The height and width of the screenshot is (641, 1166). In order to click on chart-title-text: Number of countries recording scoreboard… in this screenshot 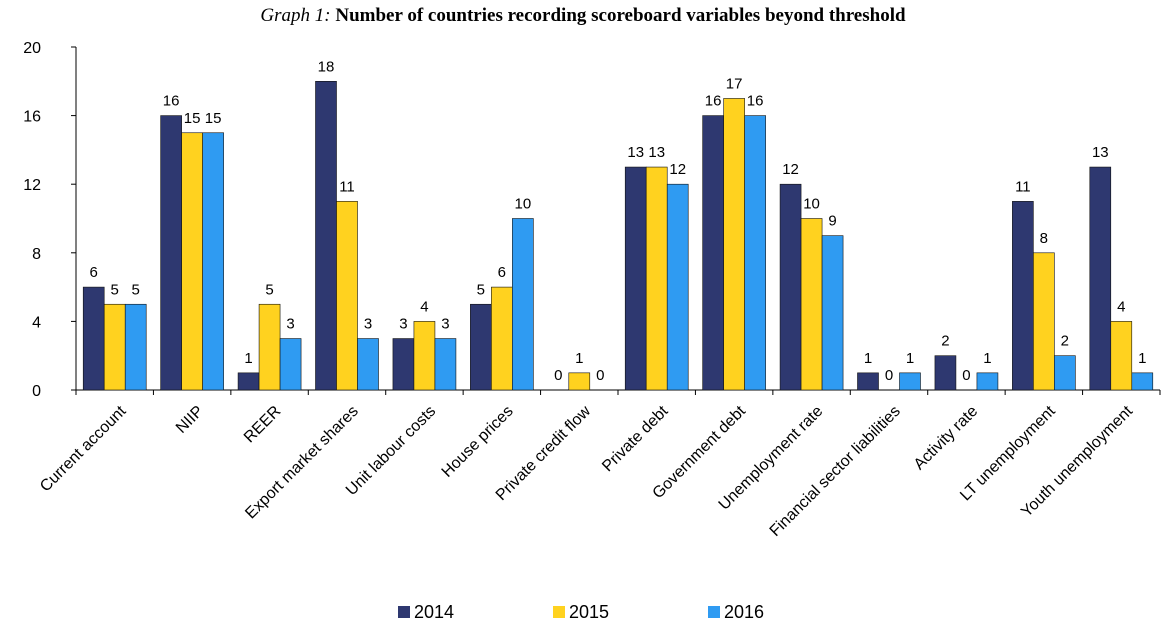, I will do `click(620, 15)`.